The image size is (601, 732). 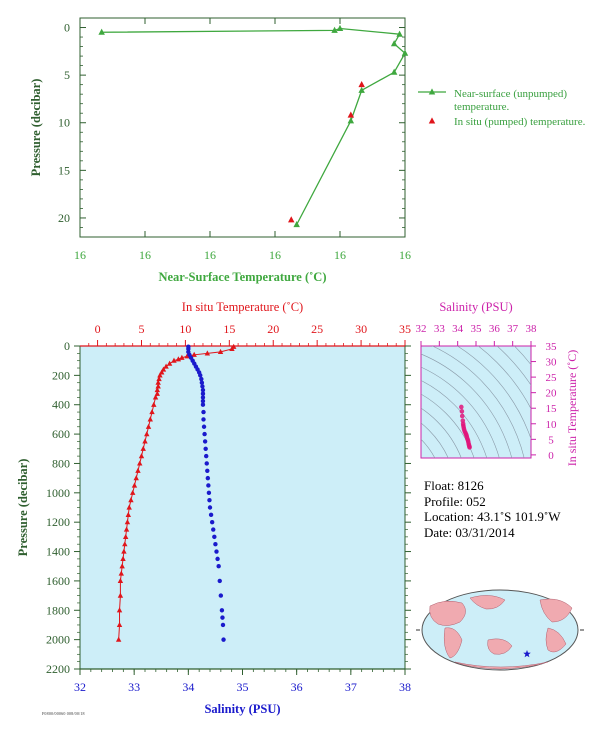 What do you see at coordinates (405, 687) in the screenshot?
I see `chart2-bottom-tick-label: 38` at bounding box center [405, 687].